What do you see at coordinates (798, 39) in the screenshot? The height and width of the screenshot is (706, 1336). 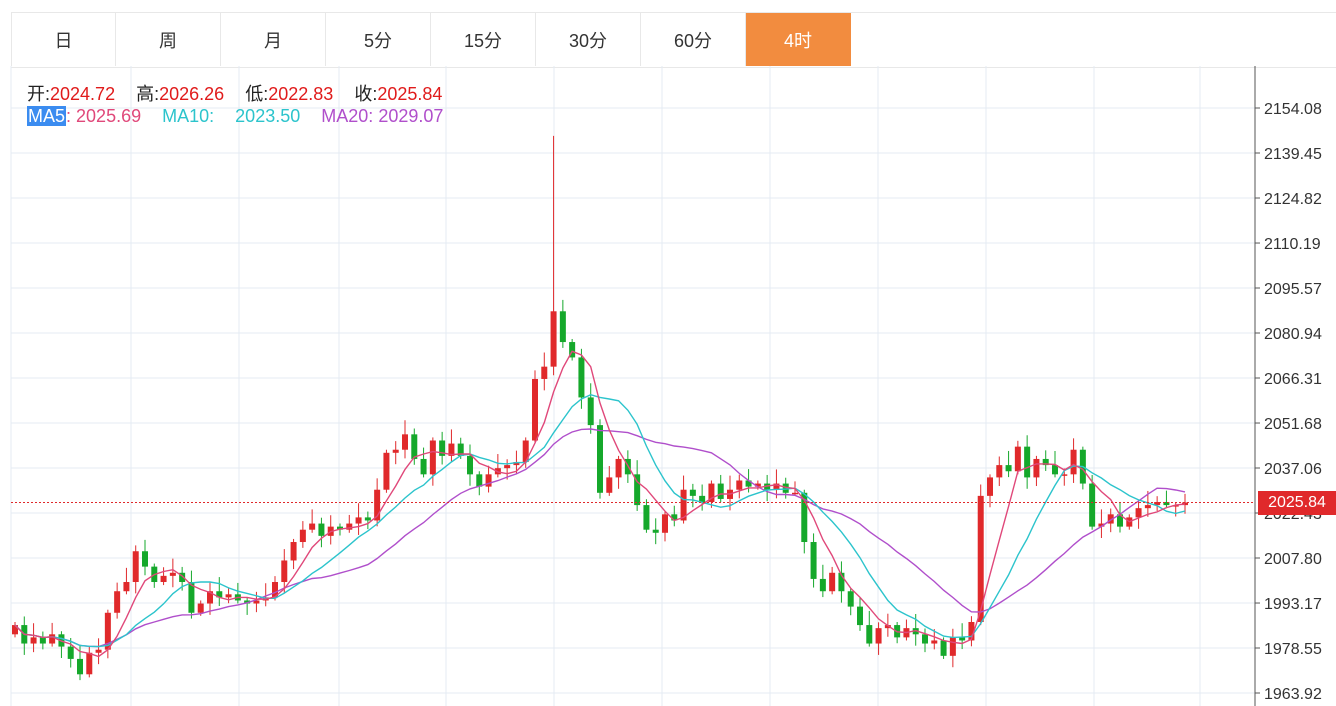 I see `tab-4hour: 4时` at bounding box center [798, 39].